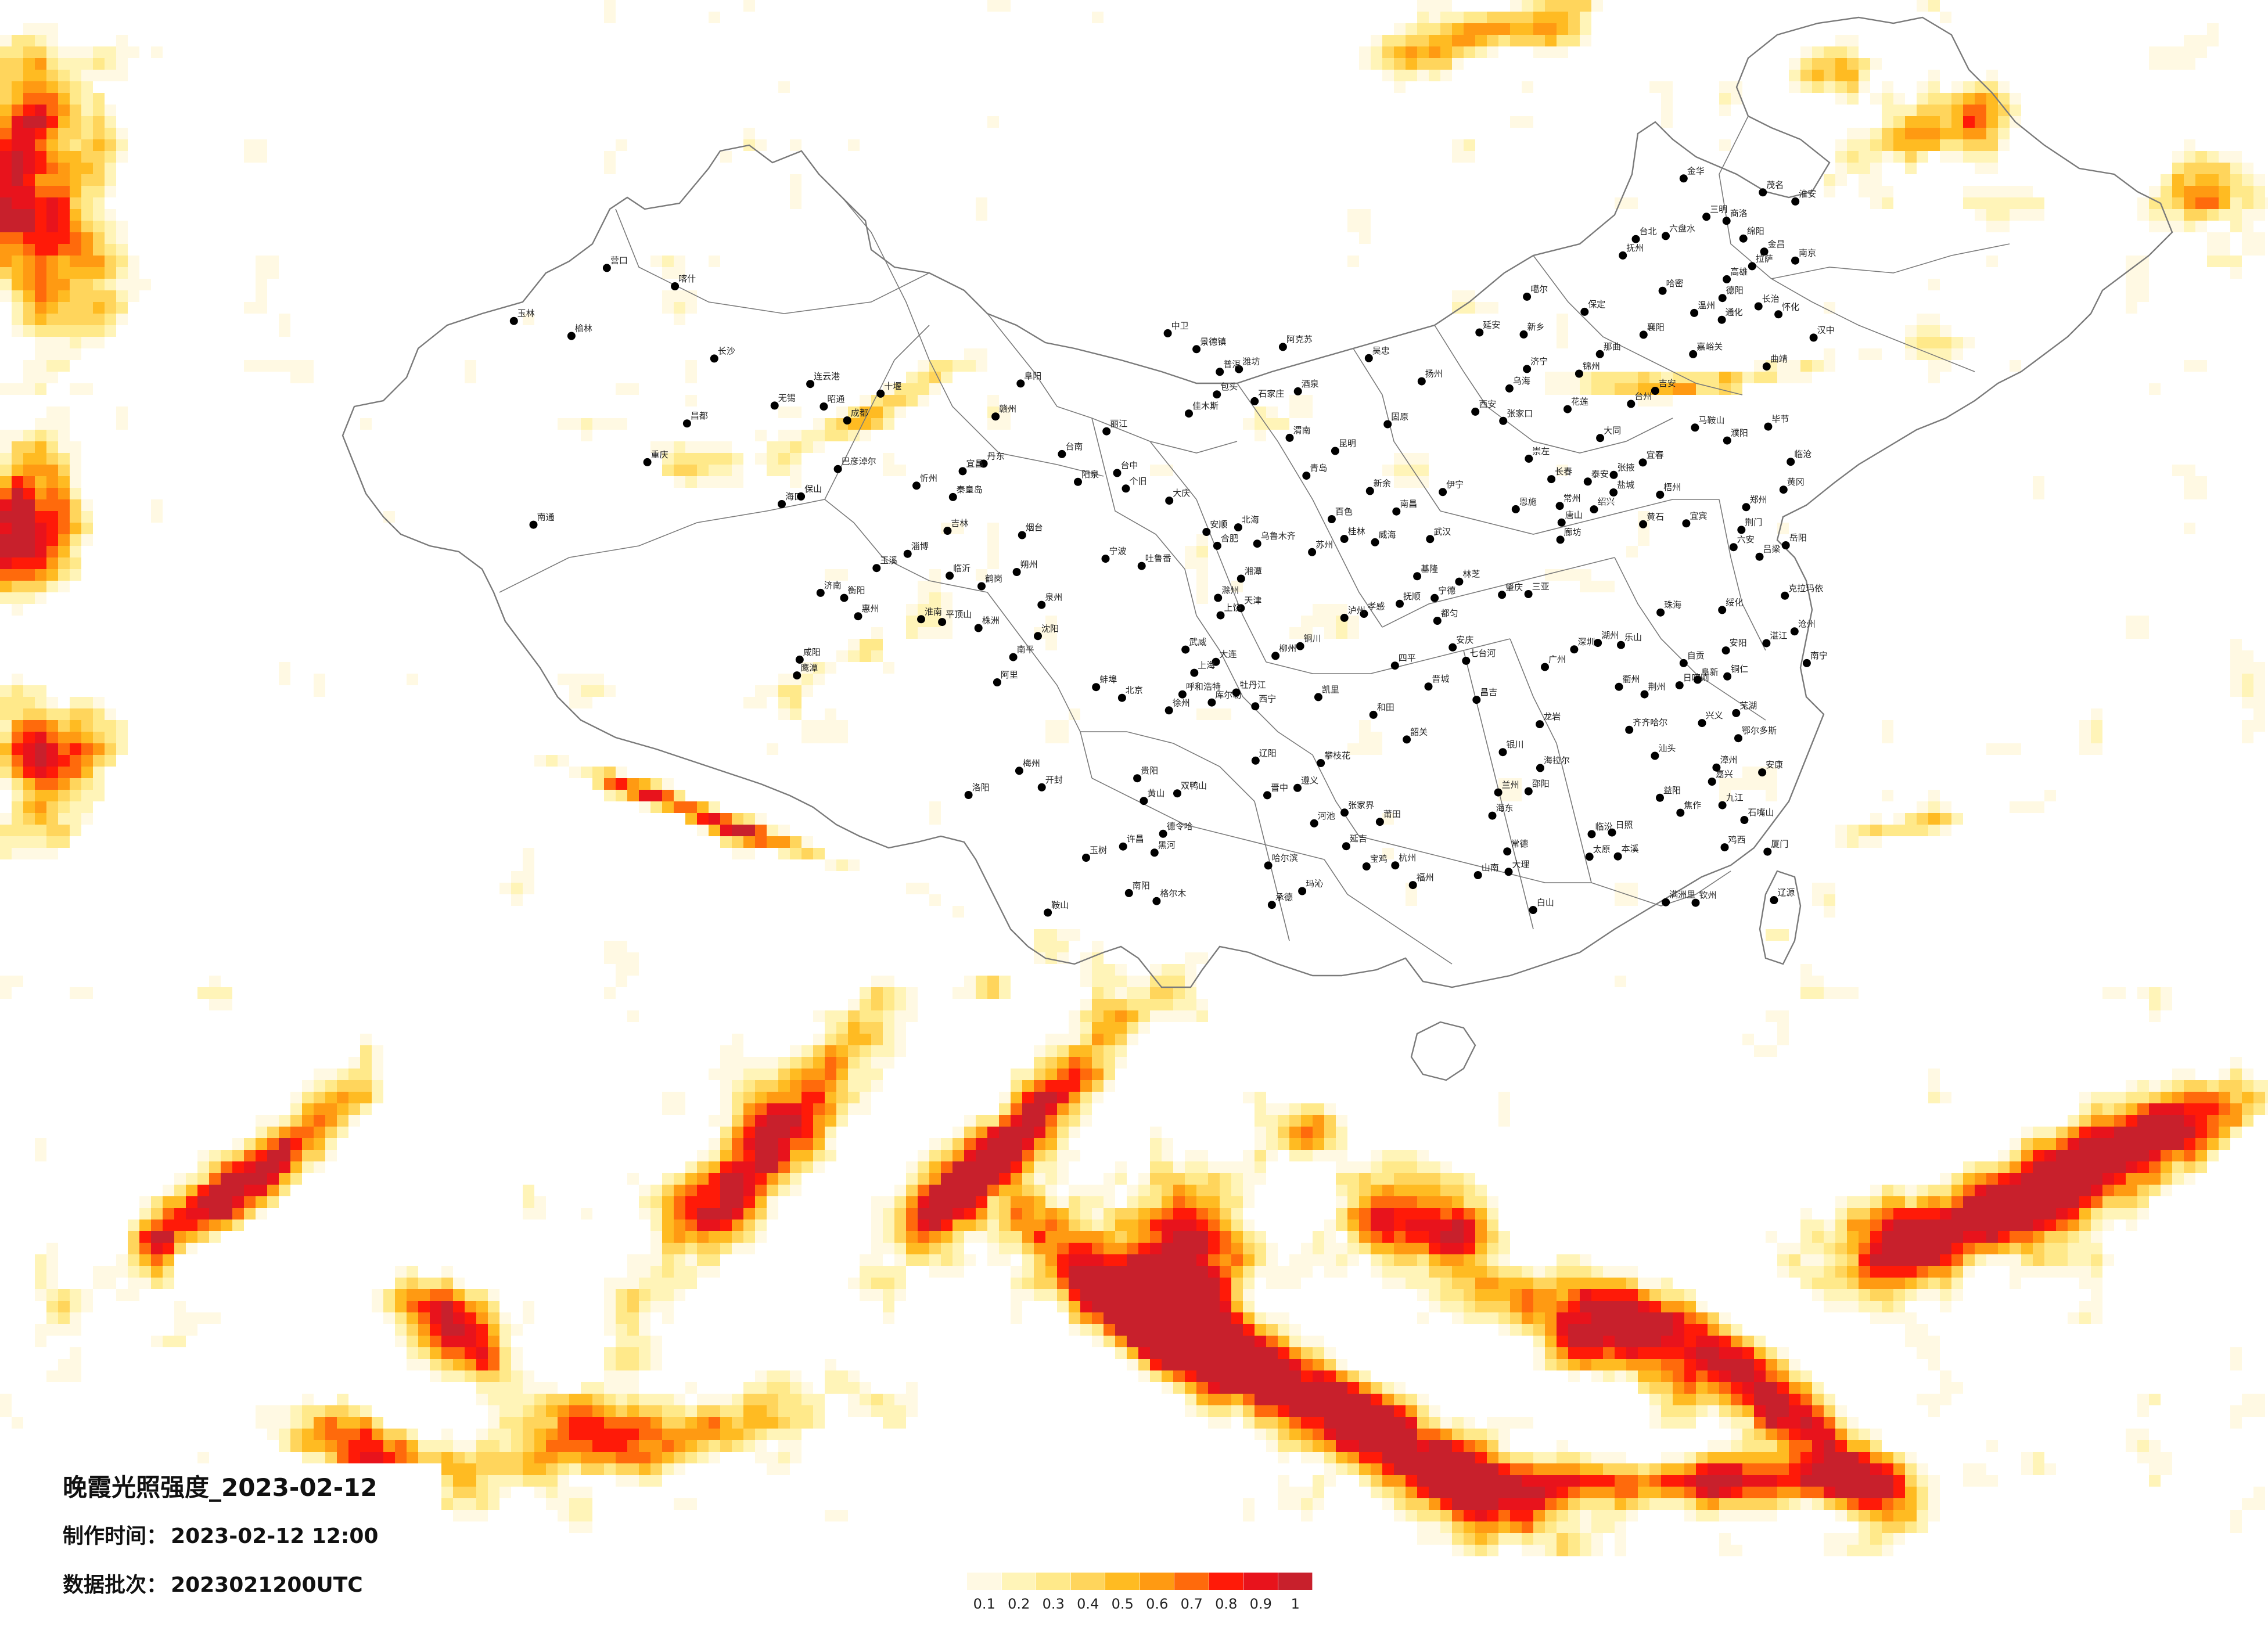  I want to click on city-label: 石嘴山, so click(1761, 812).